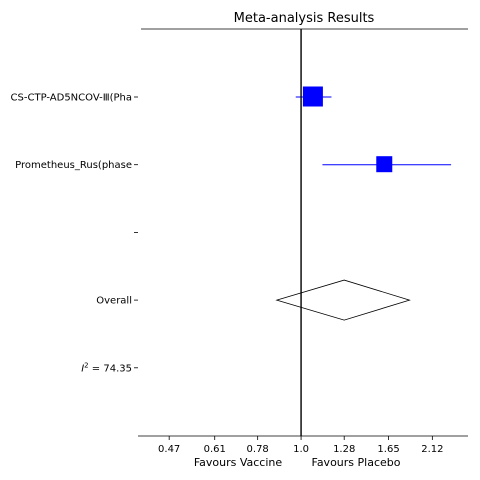  What do you see at coordinates (215, 449) in the screenshot?
I see `x-tick-label: 0.61` at bounding box center [215, 449].